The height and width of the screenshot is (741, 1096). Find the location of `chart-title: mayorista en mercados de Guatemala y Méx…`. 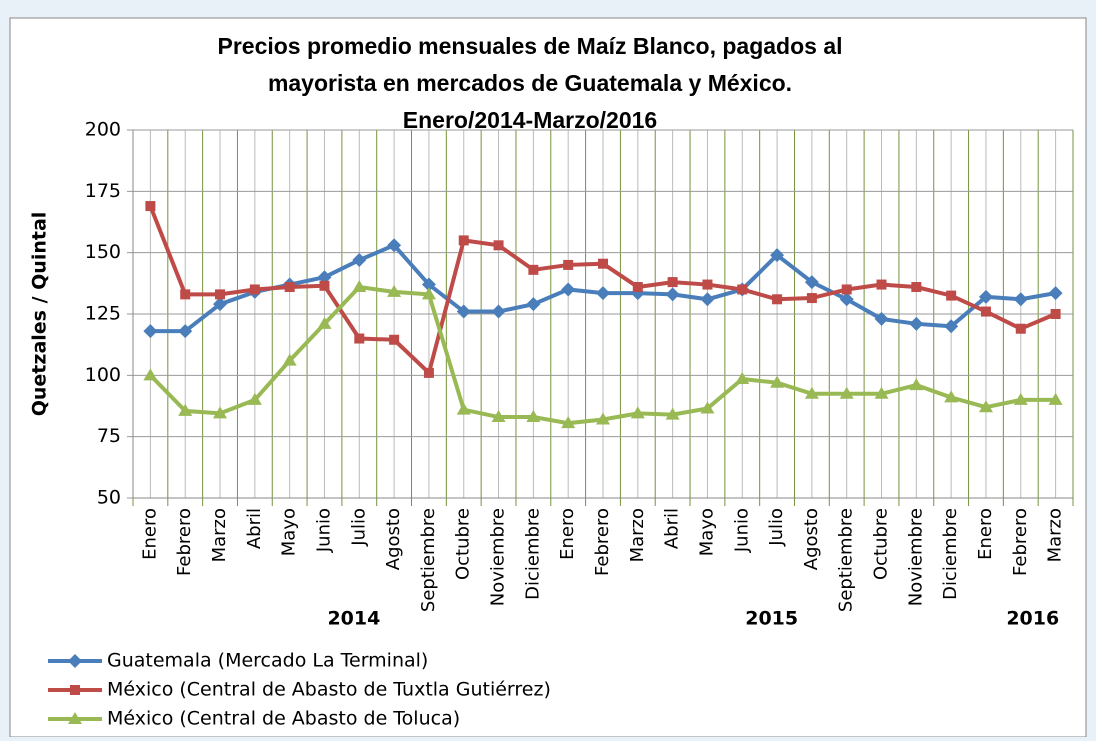

chart-title: mayorista en mercados de Guatemala y Méx… is located at coordinates (530, 83).